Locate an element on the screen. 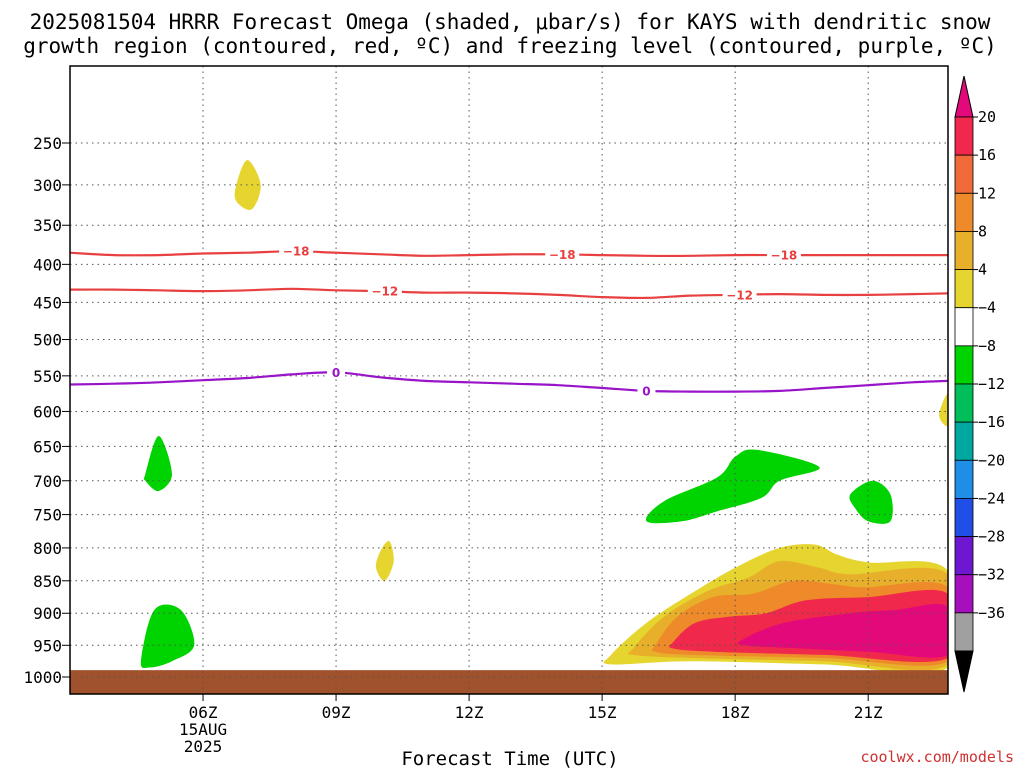 Image resolution: width=1024 pixels, height=768 pixels. y-tick-label-400: 400 is located at coordinates (47, 264).